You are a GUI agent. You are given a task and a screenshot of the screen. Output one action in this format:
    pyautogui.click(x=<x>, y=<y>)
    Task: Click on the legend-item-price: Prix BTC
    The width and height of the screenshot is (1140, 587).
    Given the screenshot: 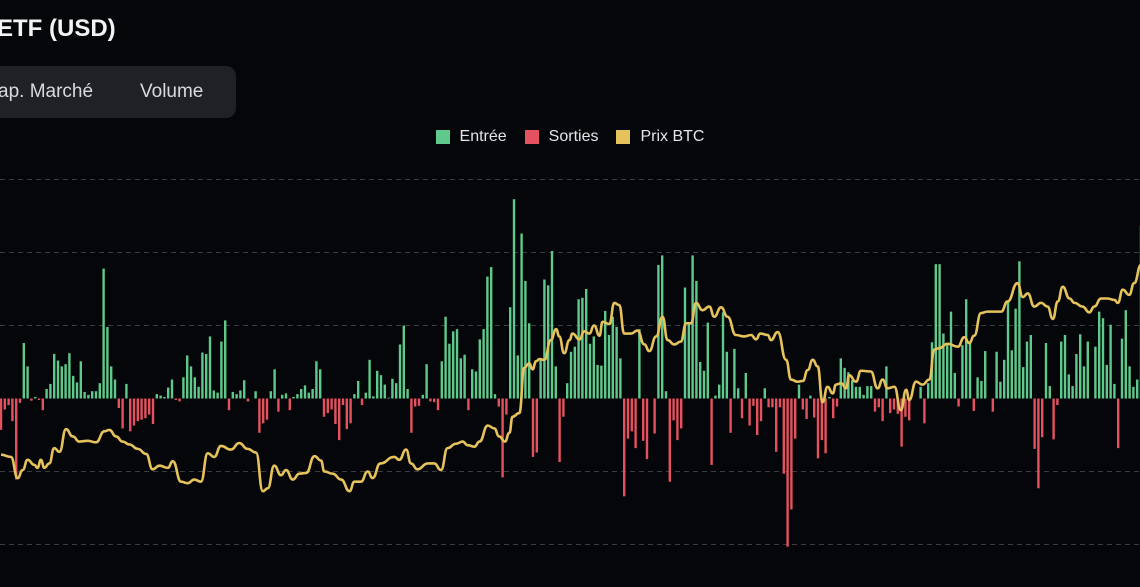 What is the action you would take?
    pyautogui.click(x=660, y=137)
    